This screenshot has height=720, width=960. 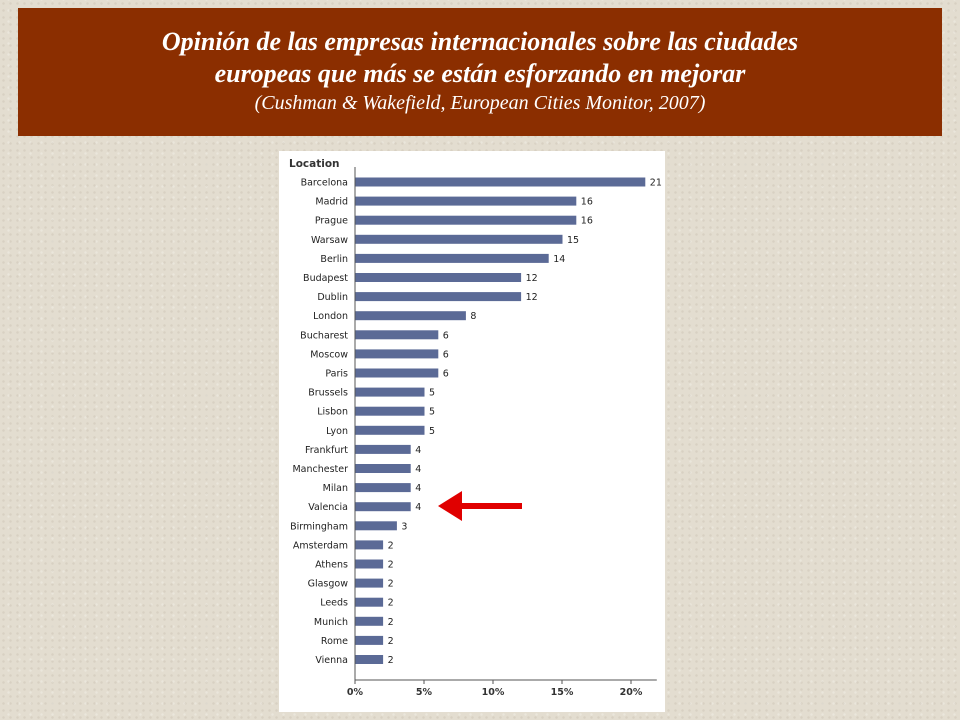 What do you see at coordinates (329, 240) in the screenshot?
I see `category-label: Warsaw` at bounding box center [329, 240].